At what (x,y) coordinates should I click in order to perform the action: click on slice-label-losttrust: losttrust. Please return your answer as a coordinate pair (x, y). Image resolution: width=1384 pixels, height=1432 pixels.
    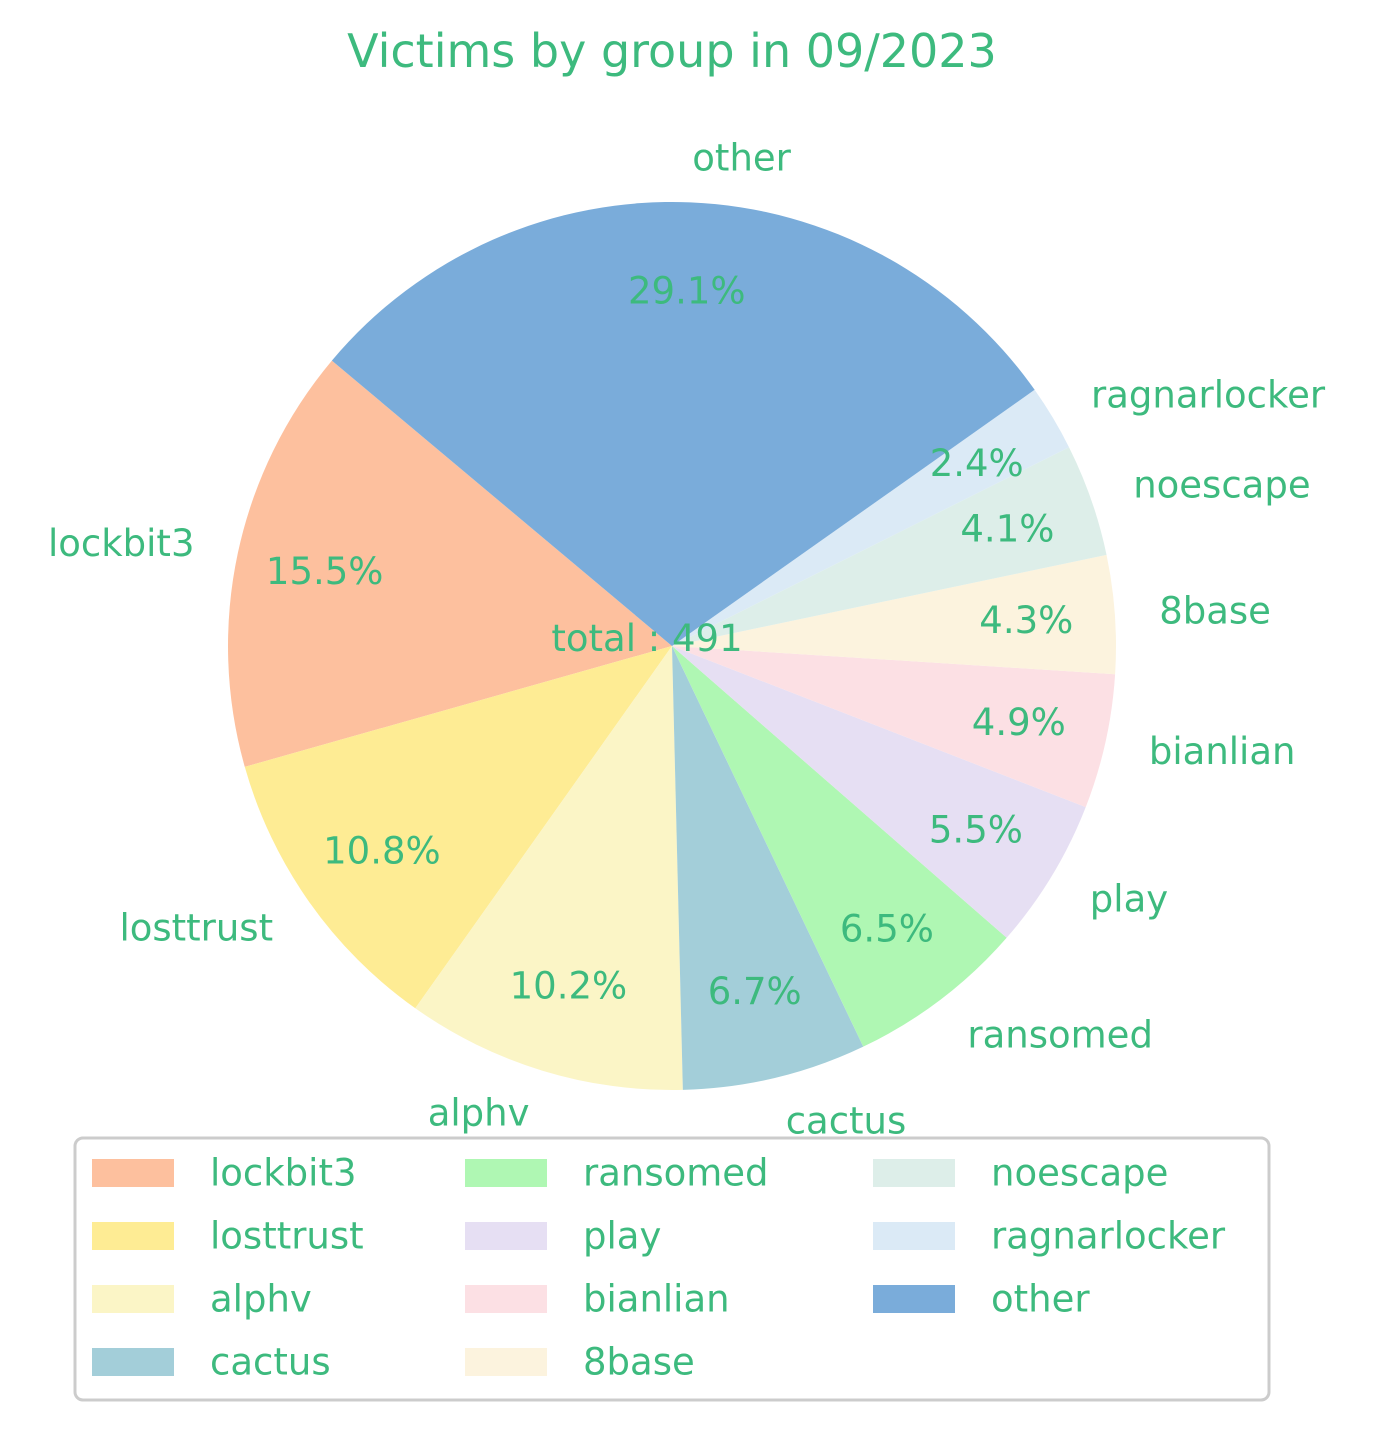
    Looking at the image, I should click on (196, 927).